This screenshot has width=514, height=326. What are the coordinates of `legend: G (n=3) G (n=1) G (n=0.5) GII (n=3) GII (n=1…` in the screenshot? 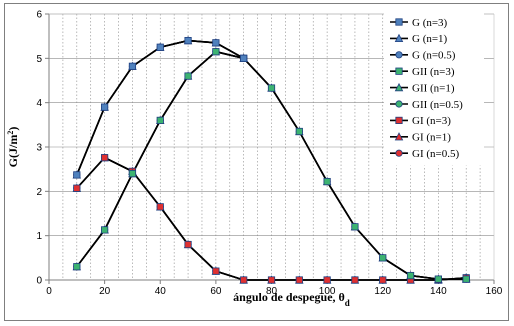 It's located at (434, 89).